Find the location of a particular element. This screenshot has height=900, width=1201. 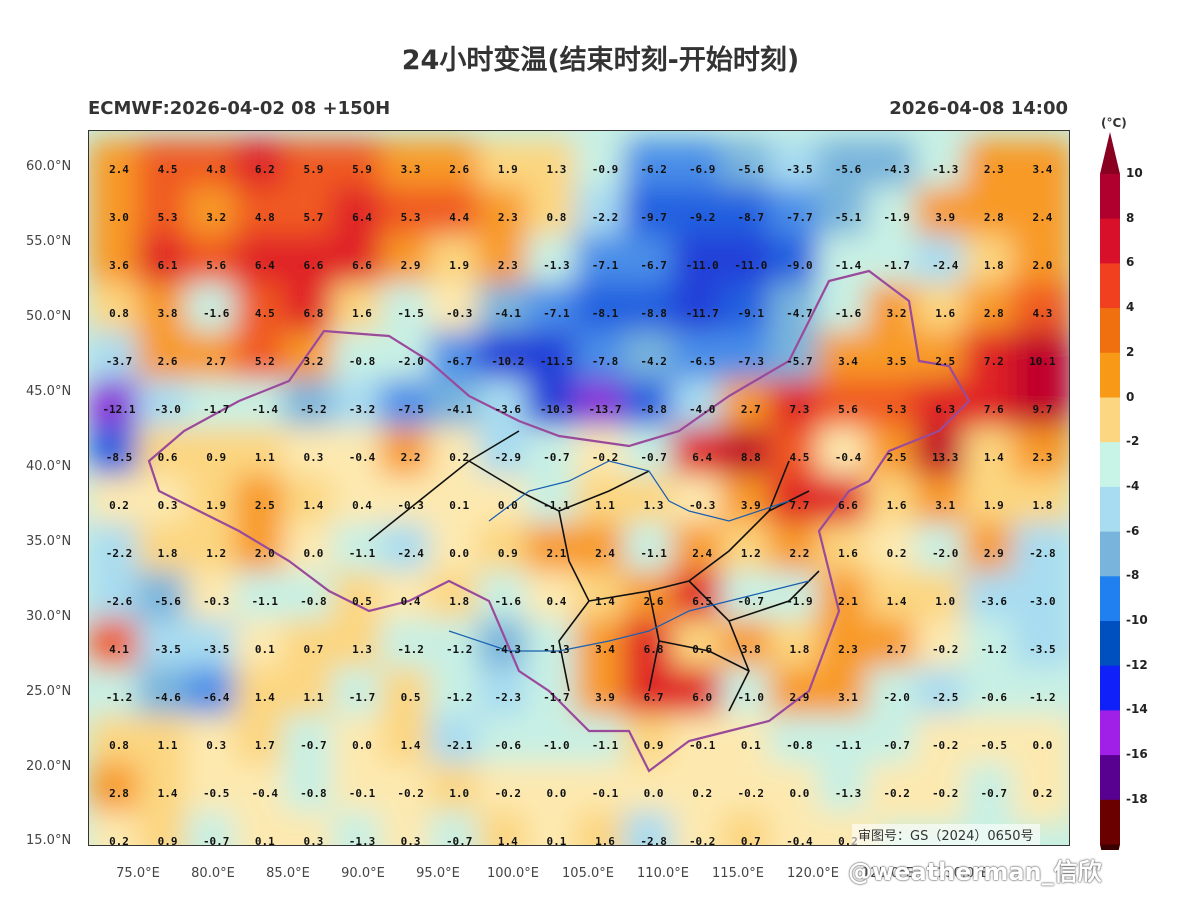

grid-value: 3.2 is located at coordinates (216, 217).